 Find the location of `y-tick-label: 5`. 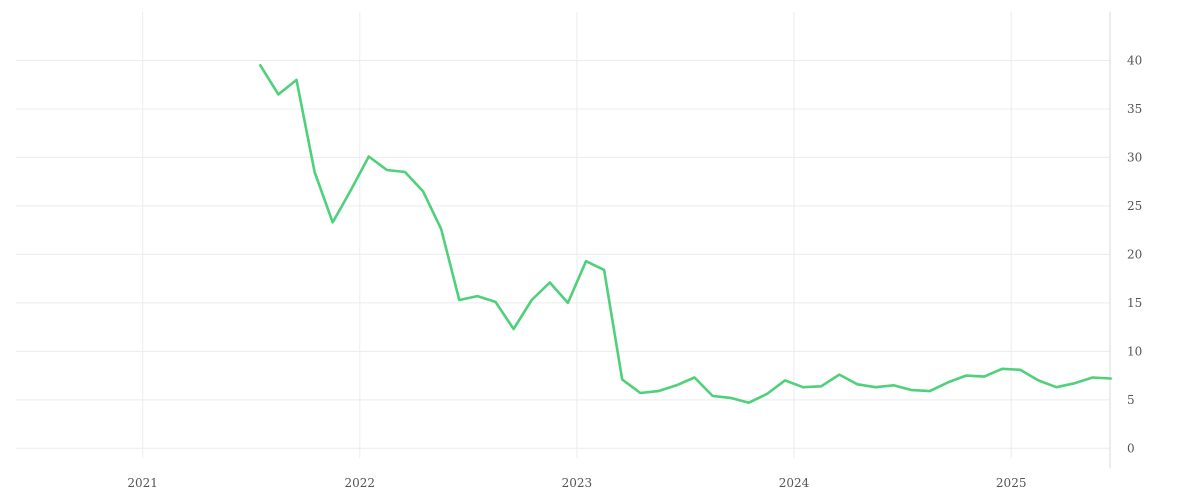

y-tick-label: 5 is located at coordinates (1131, 400).